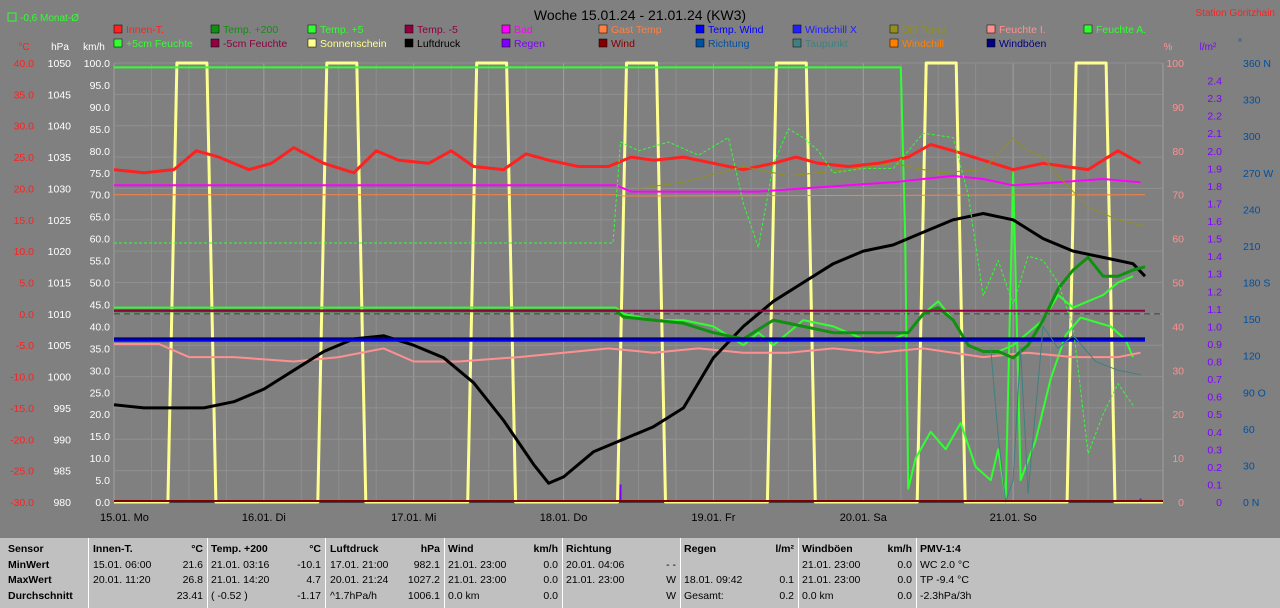 This screenshot has height=608, width=1280. I want to click on tick-label-hpa: 1050, so click(60, 64).